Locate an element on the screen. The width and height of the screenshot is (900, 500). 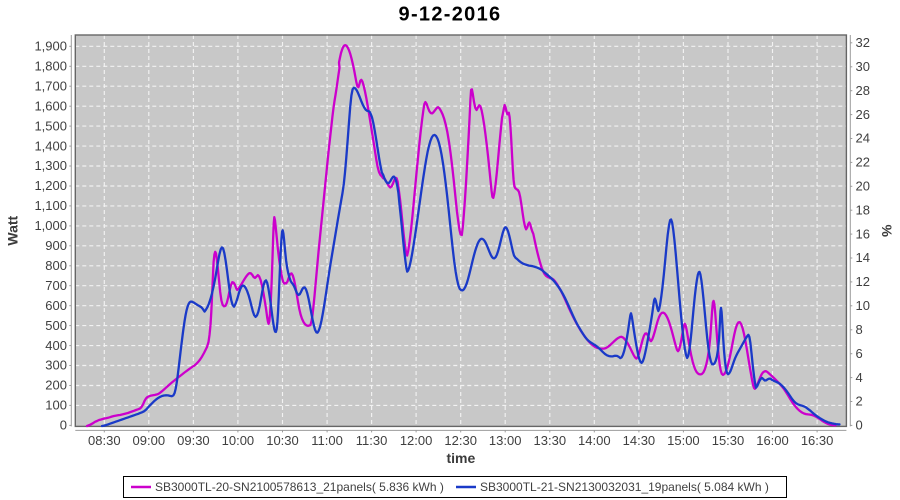
svg-text: 15:30 is located at coordinates (728, 440).